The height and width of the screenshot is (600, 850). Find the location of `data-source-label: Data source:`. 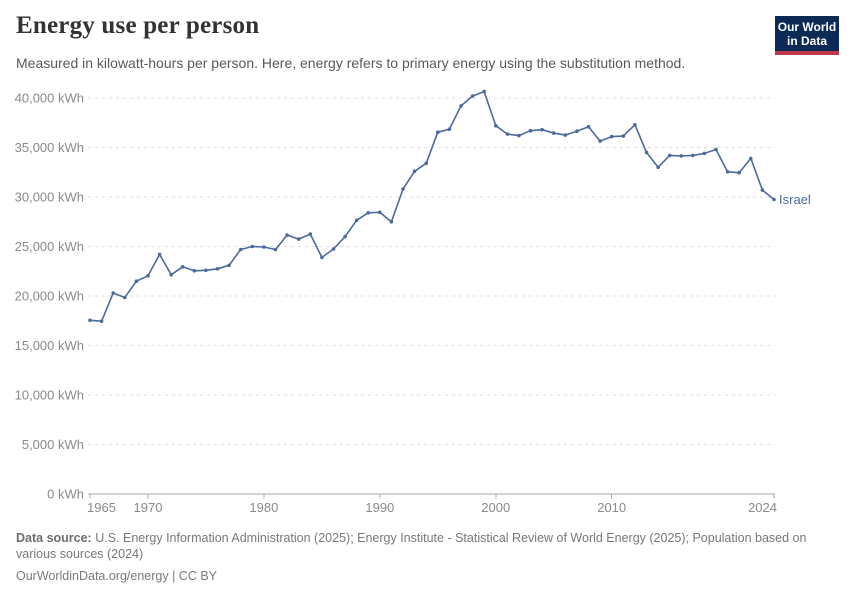

data-source-label: Data source: is located at coordinates (54, 538).